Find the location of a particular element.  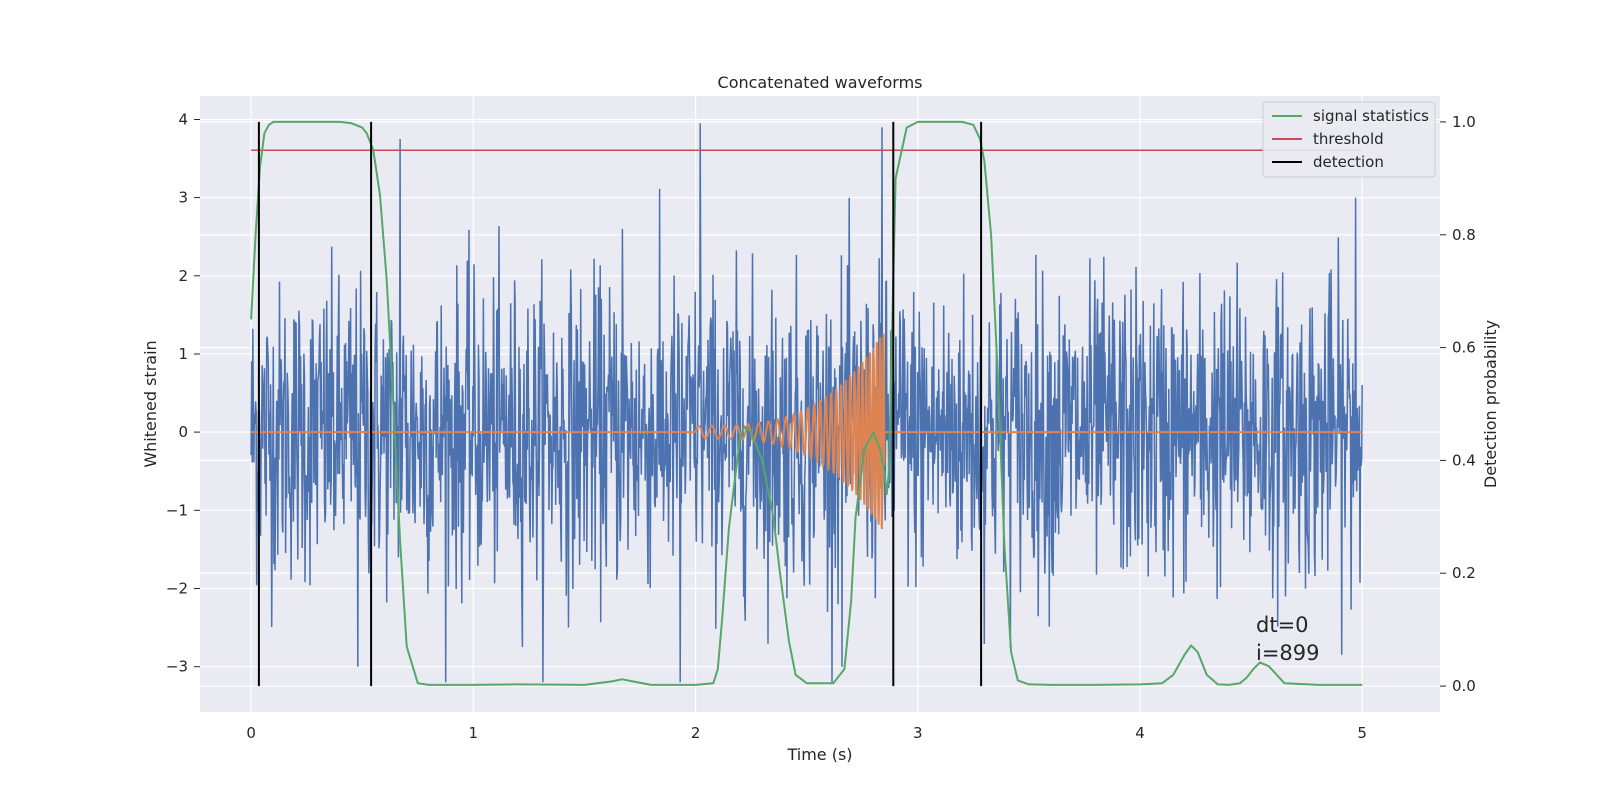

y-tick-label: 4 is located at coordinates (183, 120).